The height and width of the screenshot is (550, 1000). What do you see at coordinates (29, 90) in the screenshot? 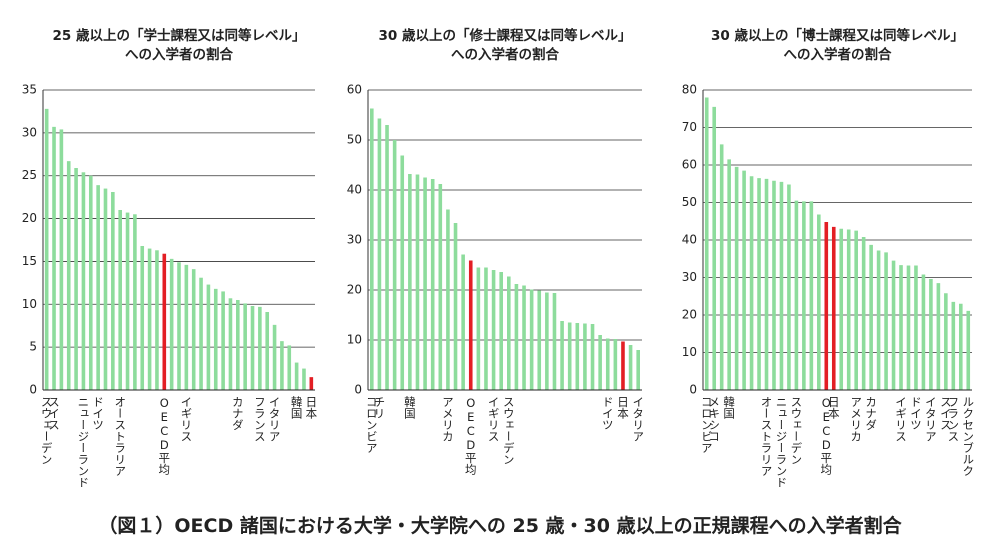
I see `y-tick-label: 35` at bounding box center [29, 90].